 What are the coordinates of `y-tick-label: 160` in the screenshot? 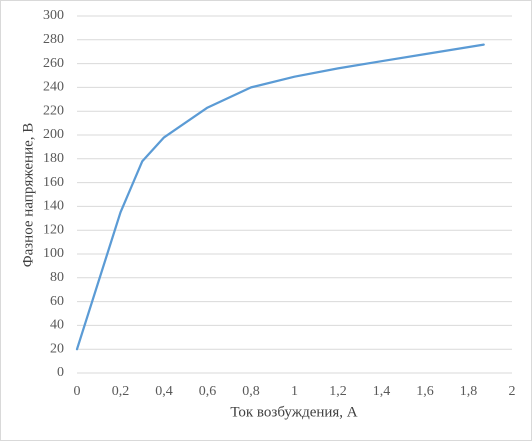 It's located at (53, 182).